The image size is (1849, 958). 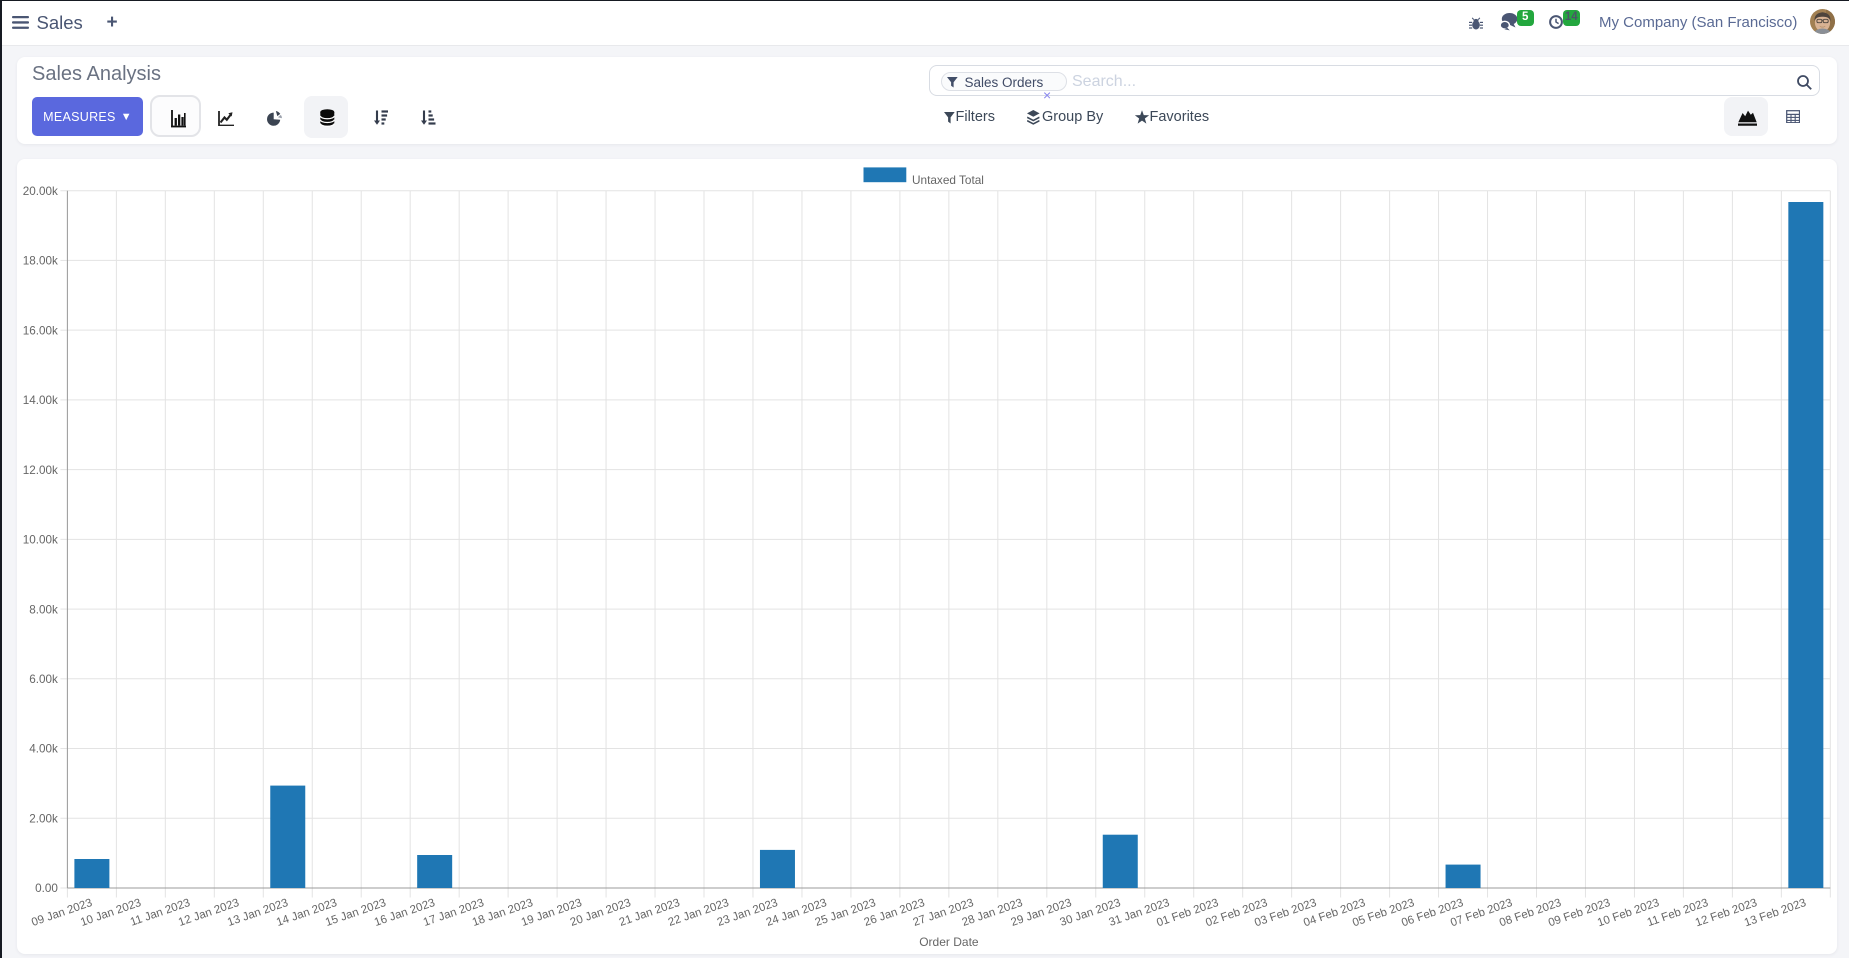 What do you see at coordinates (948, 180) in the screenshot?
I see `svg-text: Untaxed Total` at bounding box center [948, 180].